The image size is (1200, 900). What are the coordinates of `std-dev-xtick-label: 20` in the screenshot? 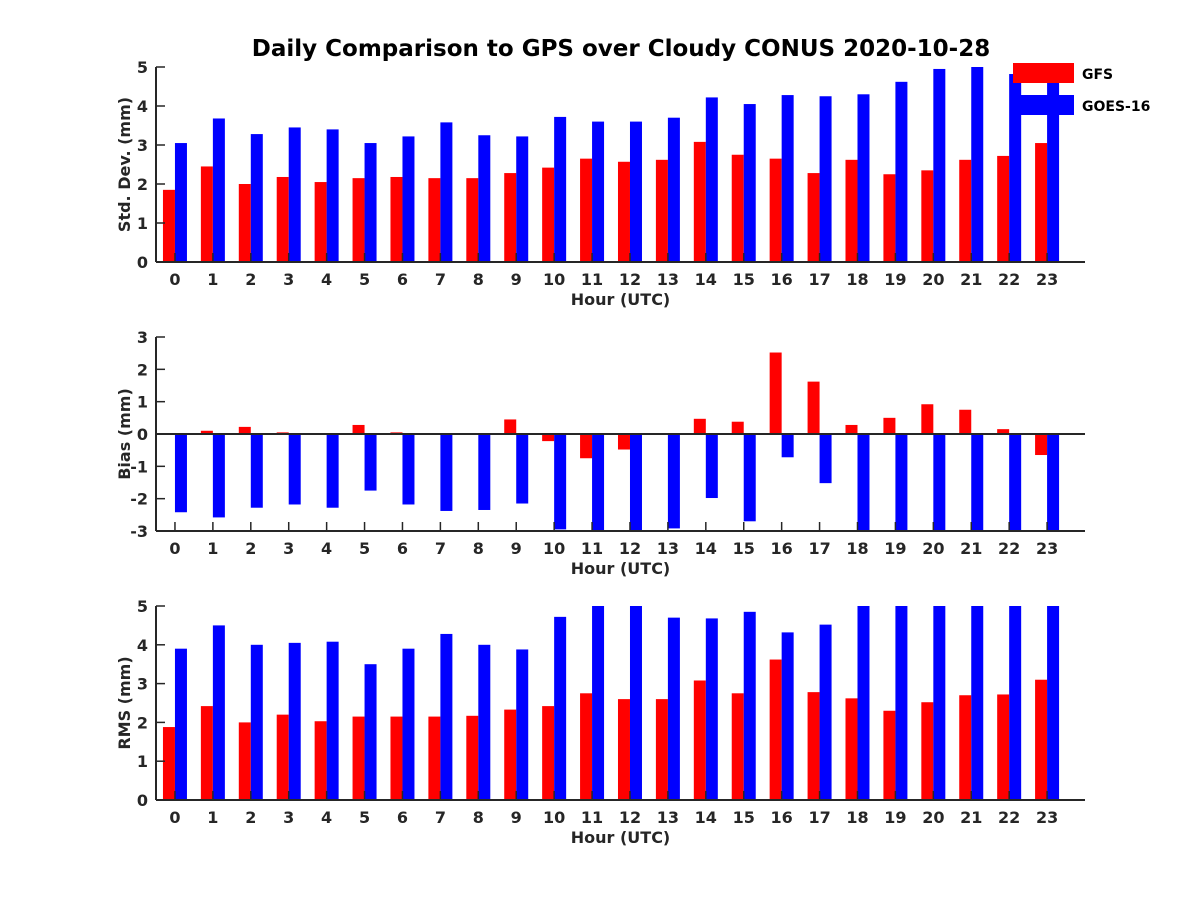 It's located at (933, 279).